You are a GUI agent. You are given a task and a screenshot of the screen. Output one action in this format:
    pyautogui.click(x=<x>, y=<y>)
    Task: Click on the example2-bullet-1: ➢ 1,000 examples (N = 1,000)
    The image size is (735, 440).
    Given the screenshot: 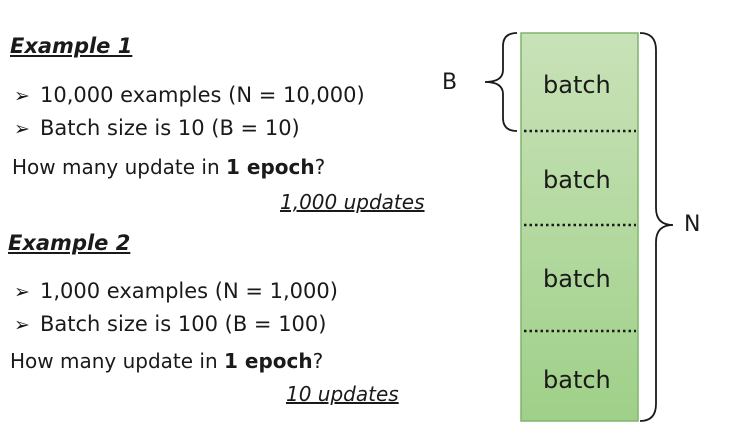 What is the action you would take?
    pyautogui.click(x=176, y=291)
    